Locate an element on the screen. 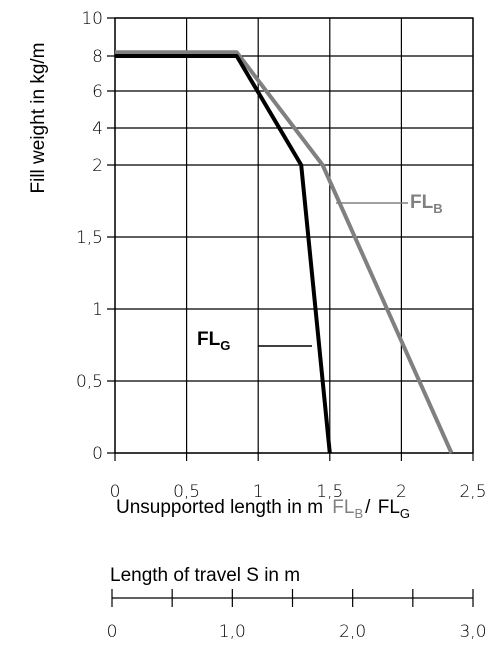 The width and height of the screenshot is (503, 645). y-tick-label: 1,5 is located at coordinates (89, 238).